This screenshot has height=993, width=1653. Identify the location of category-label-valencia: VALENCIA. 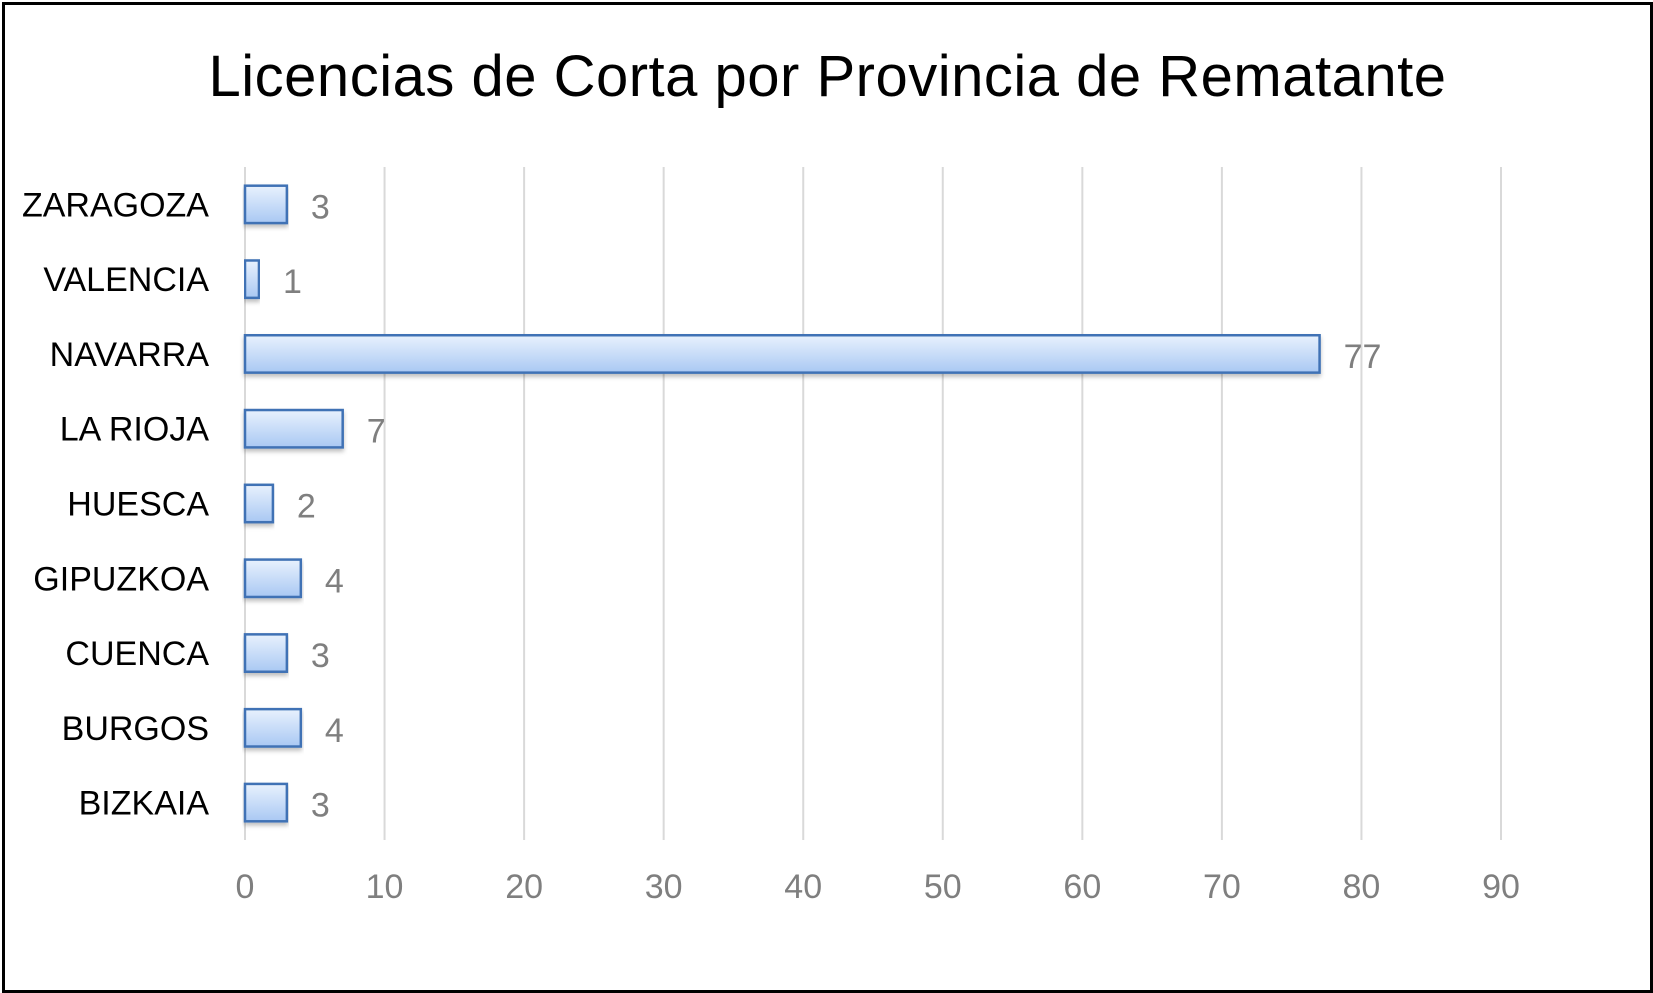
(126, 280).